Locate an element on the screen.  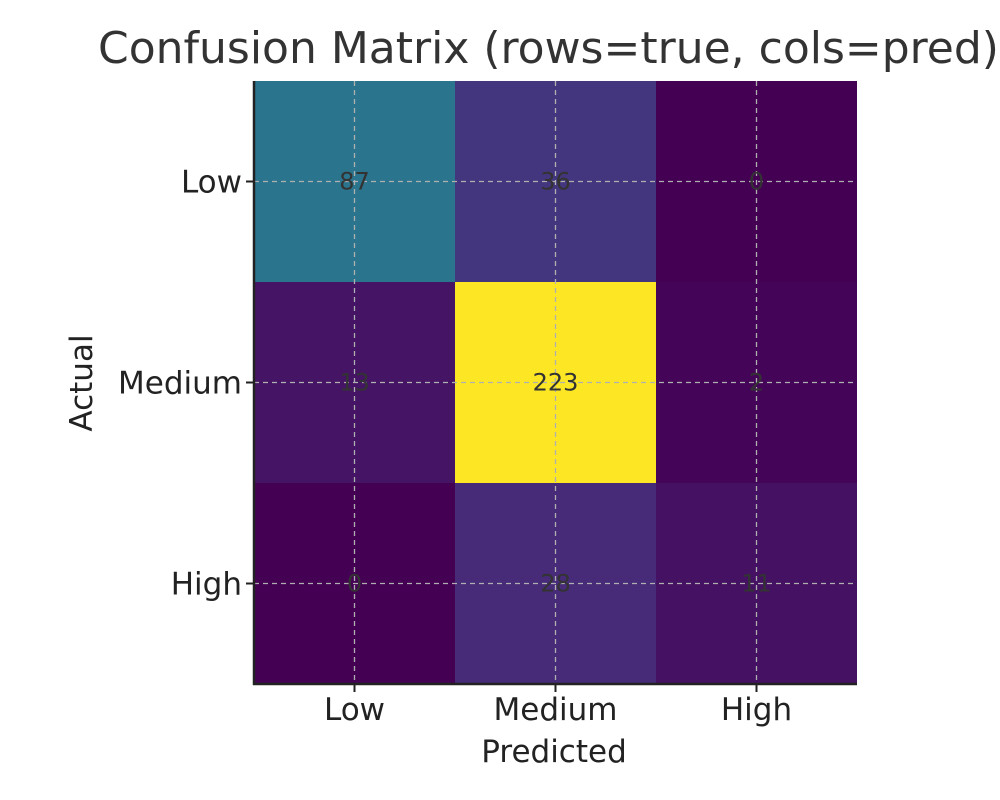
cell-value-label: 36 is located at coordinates (555, 182).